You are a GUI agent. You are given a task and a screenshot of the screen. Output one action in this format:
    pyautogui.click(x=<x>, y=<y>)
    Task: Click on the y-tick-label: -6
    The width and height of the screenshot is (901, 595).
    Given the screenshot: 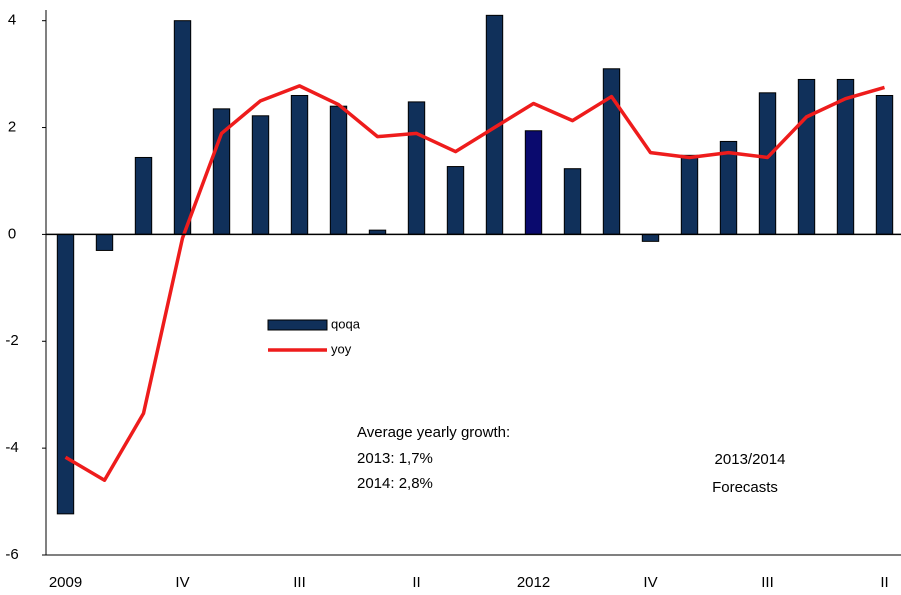 What is the action you would take?
    pyautogui.click(x=11, y=554)
    